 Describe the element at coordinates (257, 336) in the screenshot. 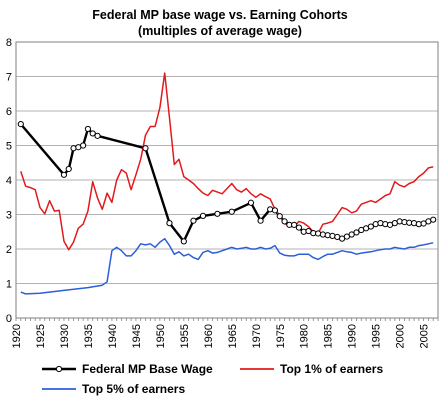

I see `x-tick-label: 1970` at that location.